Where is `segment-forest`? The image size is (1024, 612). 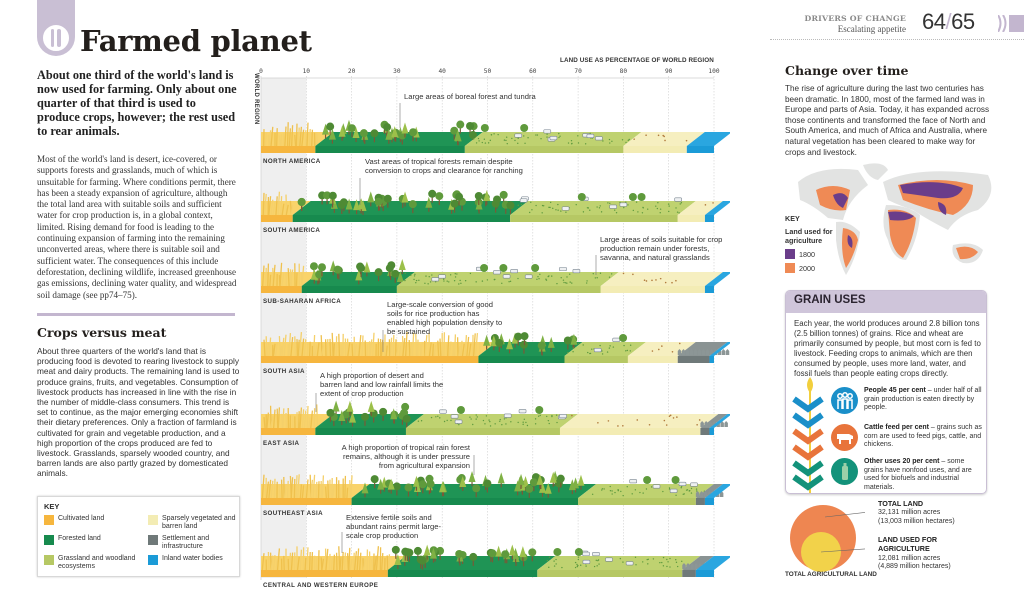 segment-forest is located at coordinates (360, 431).